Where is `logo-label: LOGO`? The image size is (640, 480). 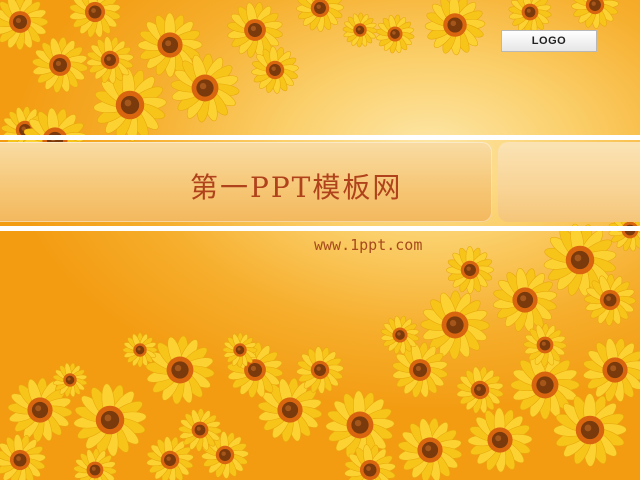 logo-label: LOGO is located at coordinates (549, 41).